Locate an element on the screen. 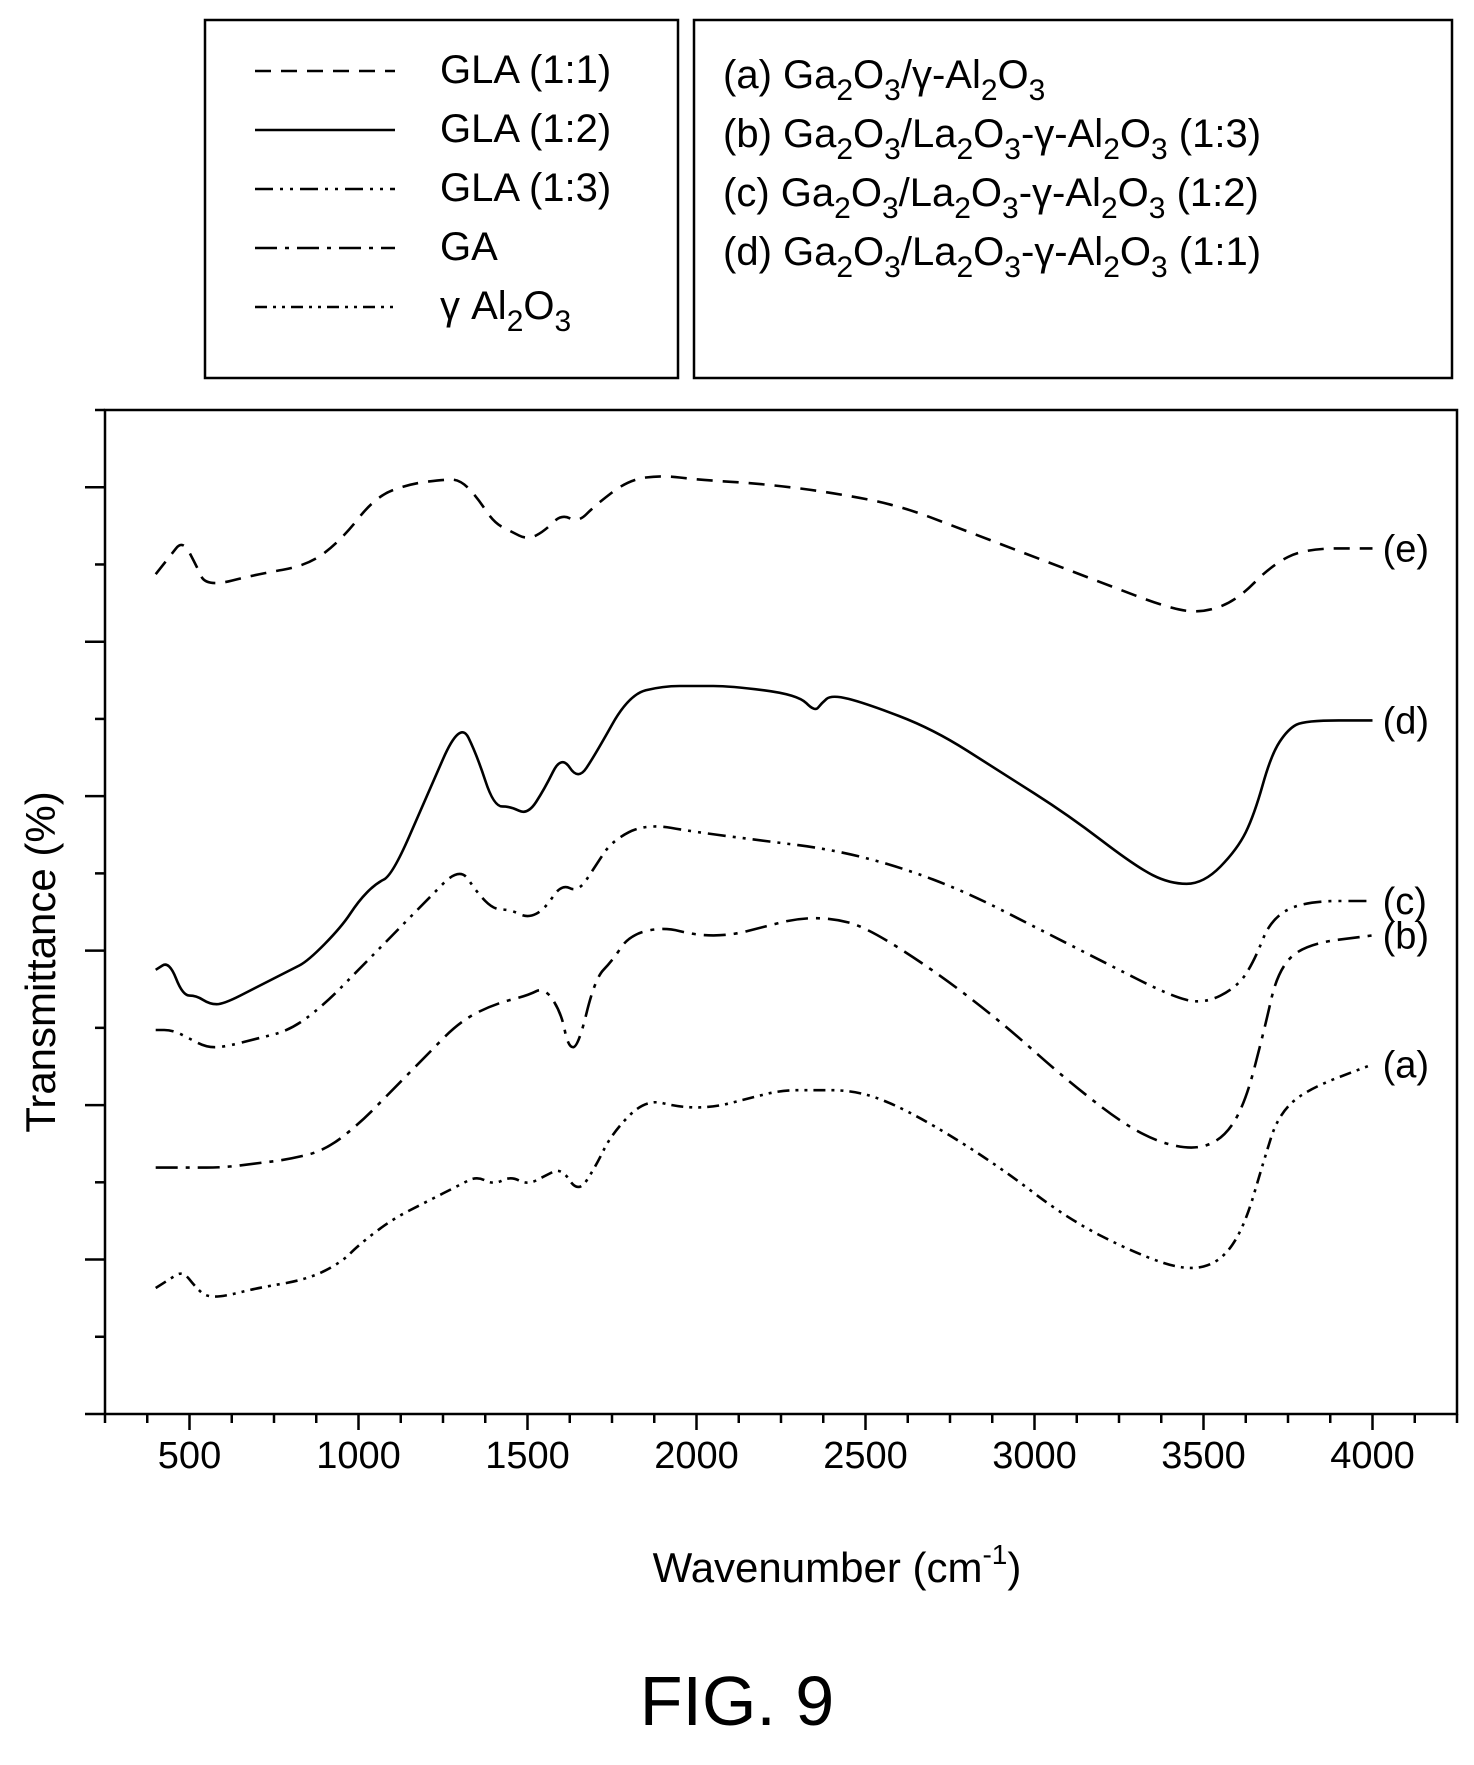 The height and width of the screenshot is (1765, 1474). legend-line-label: GLA (1:1) is located at coordinates (525, 70).